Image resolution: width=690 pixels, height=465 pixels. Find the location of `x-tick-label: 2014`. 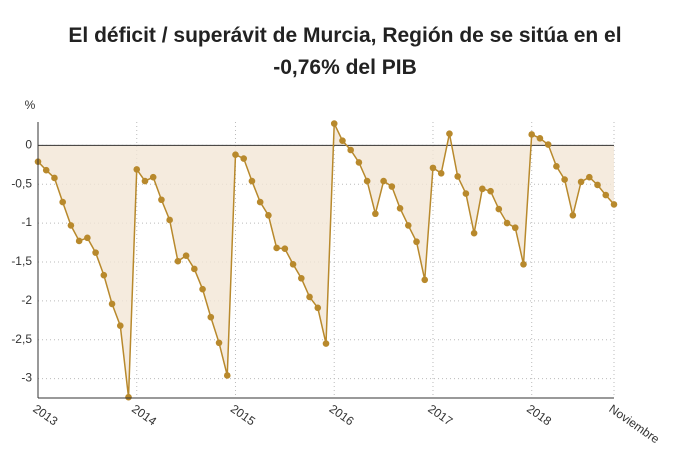

x-tick-label: 2014 is located at coordinates (144, 415).